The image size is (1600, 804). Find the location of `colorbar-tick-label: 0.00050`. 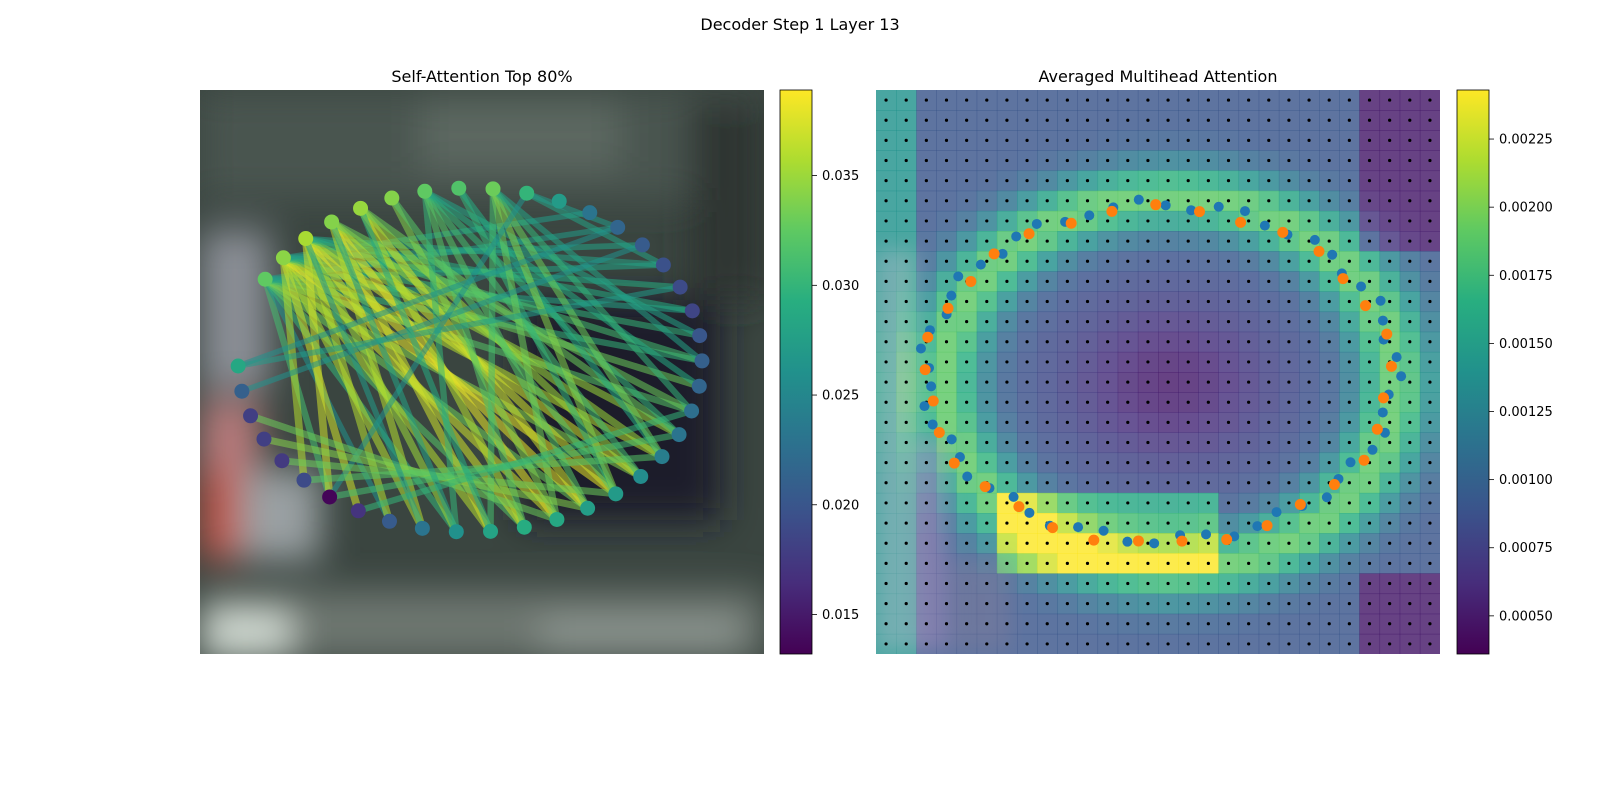

colorbar-tick-label: 0.00050 is located at coordinates (1526, 616).